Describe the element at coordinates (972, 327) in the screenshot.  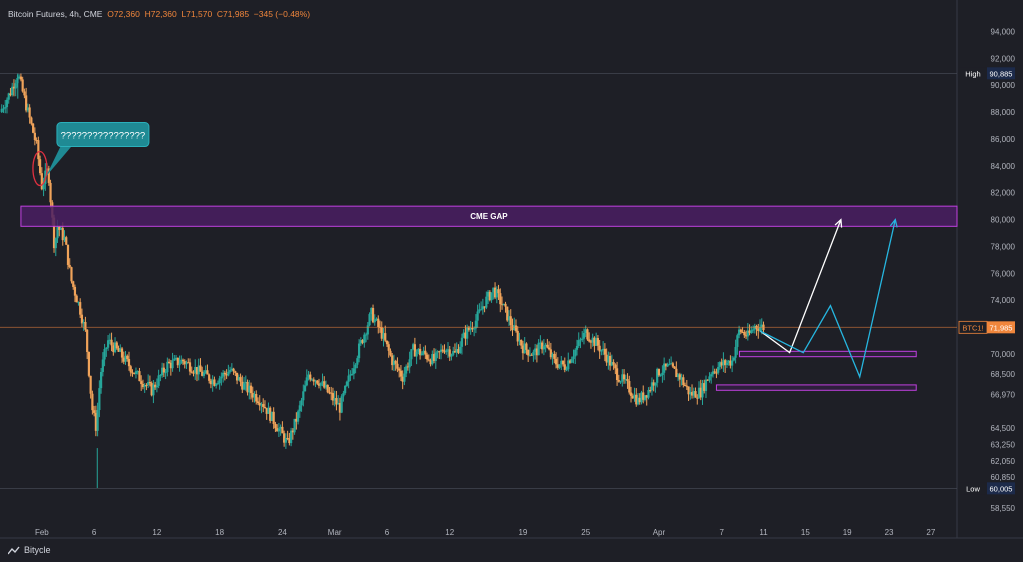
I see `last-label: BTC1!` at that location.